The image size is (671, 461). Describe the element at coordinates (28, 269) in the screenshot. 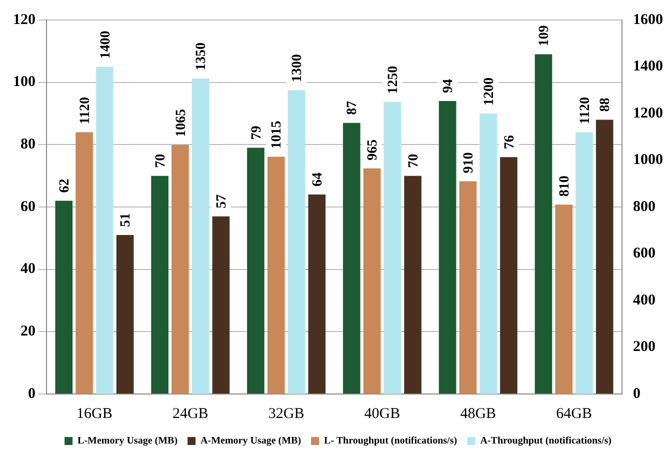

I see `y-tick-label: 40` at that location.